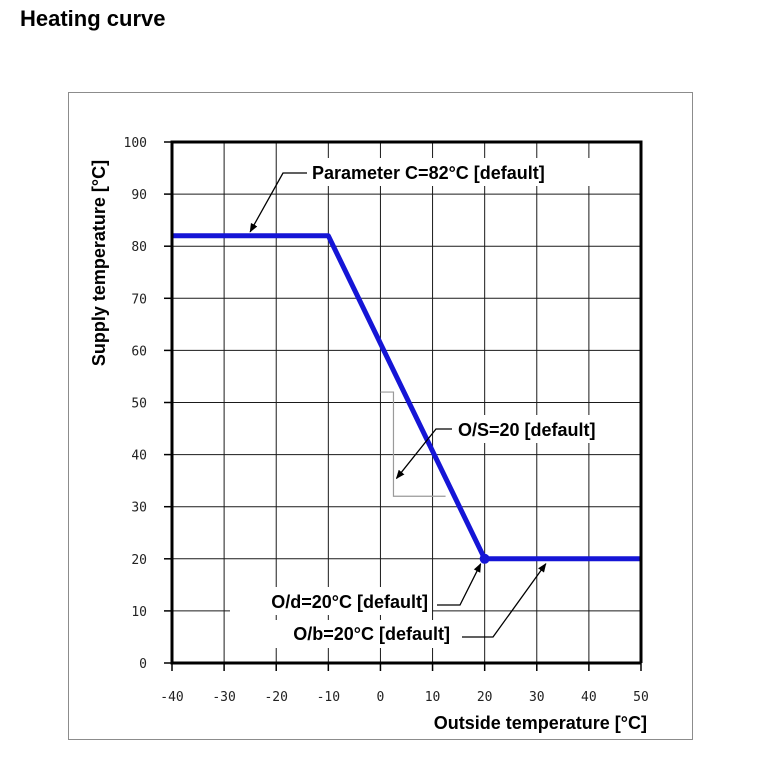 This screenshot has height=771, width=768. What do you see at coordinates (404, 697) in the screenshot?
I see `x-tick-labels: -40 -30 -20 -10 0 10 20 30 40 50` at bounding box center [404, 697].